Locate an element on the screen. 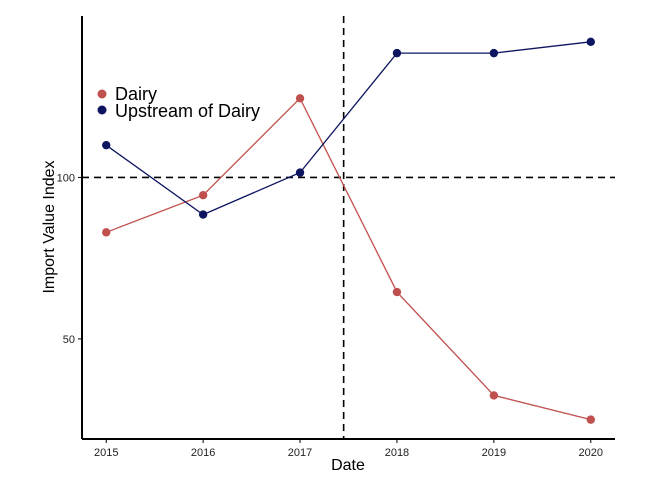 This screenshot has width=650, height=483. x-tick-label: 2015 is located at coordinates (106, 453).